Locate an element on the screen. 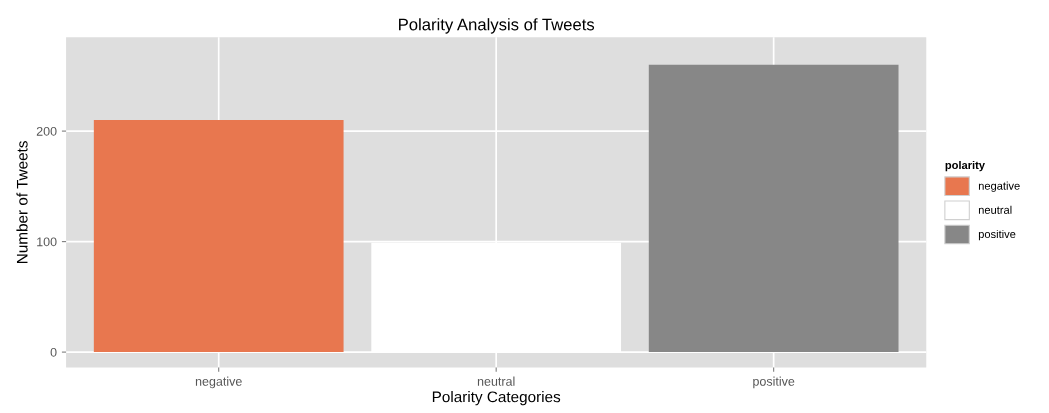  x-tick-label: neutral is located at coordinates (496, 381).